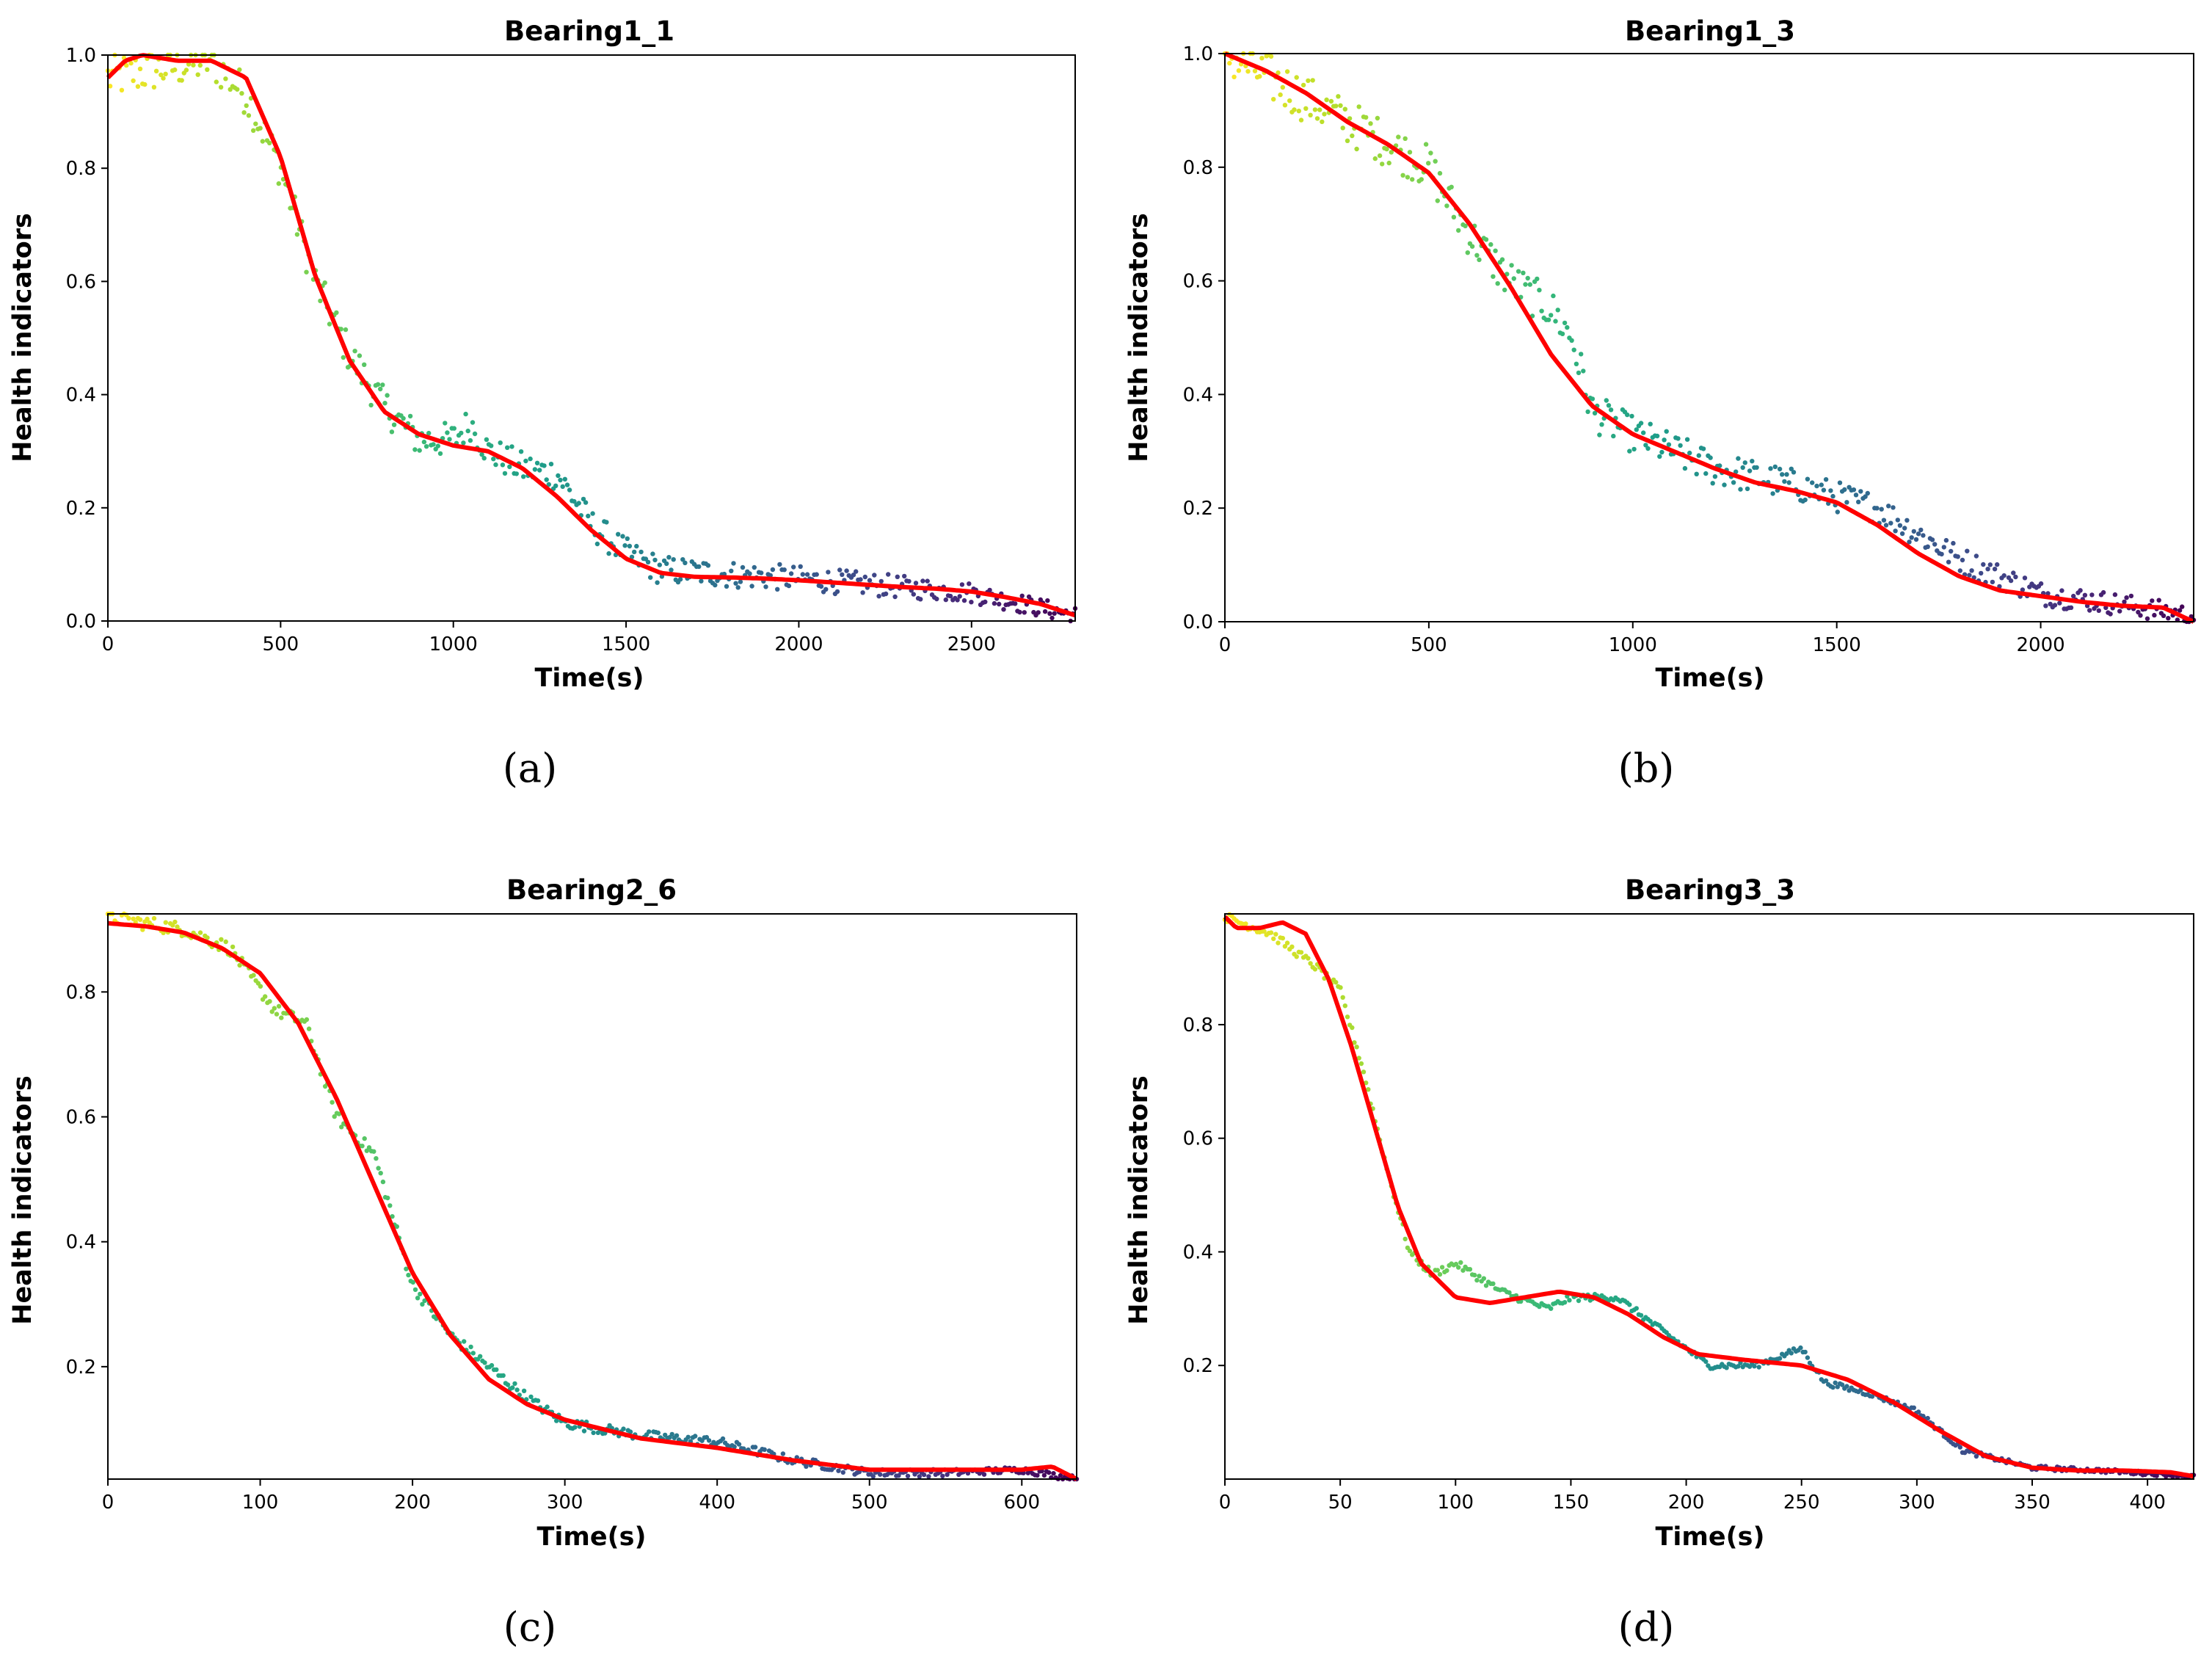 This screenshot has width=2212, height=1667. What do you see at coordinates (2032, 1503) in the screenshot?
I see `x-tick-label: 350` at bounding box center [2032, 1503].